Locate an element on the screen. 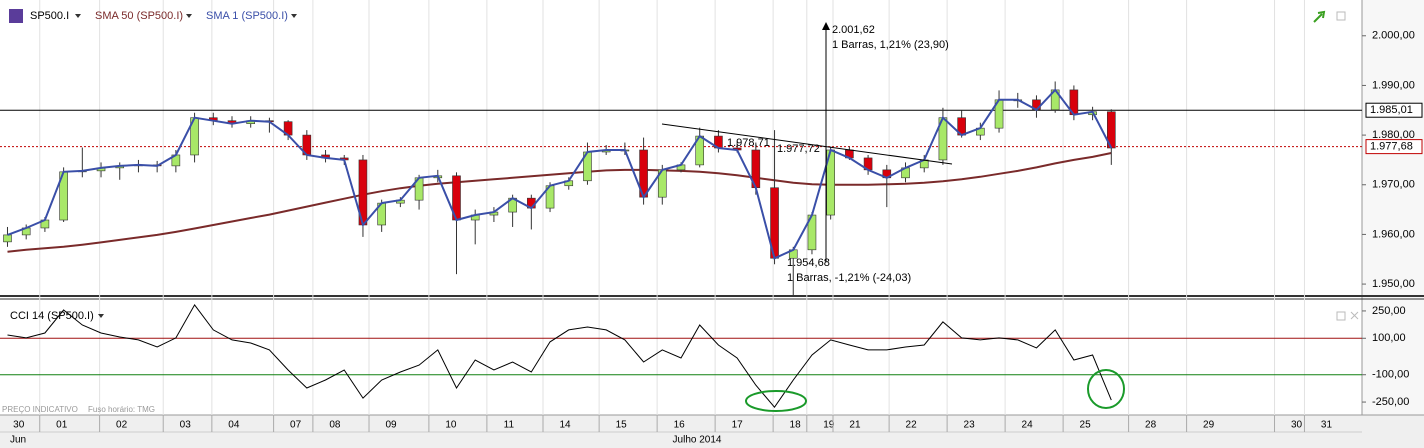 This screenshot has width=1424, height=448. legend-entry: CCI 14 (SP500.I) is located at coordinates (52, 316).